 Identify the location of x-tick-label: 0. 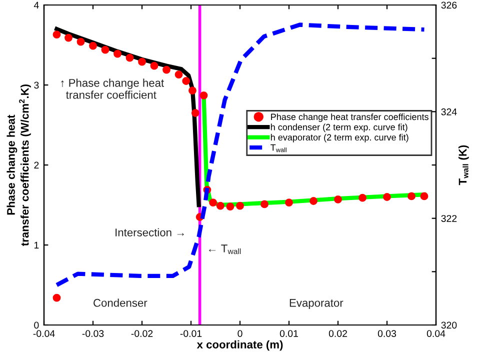
(240, 333).